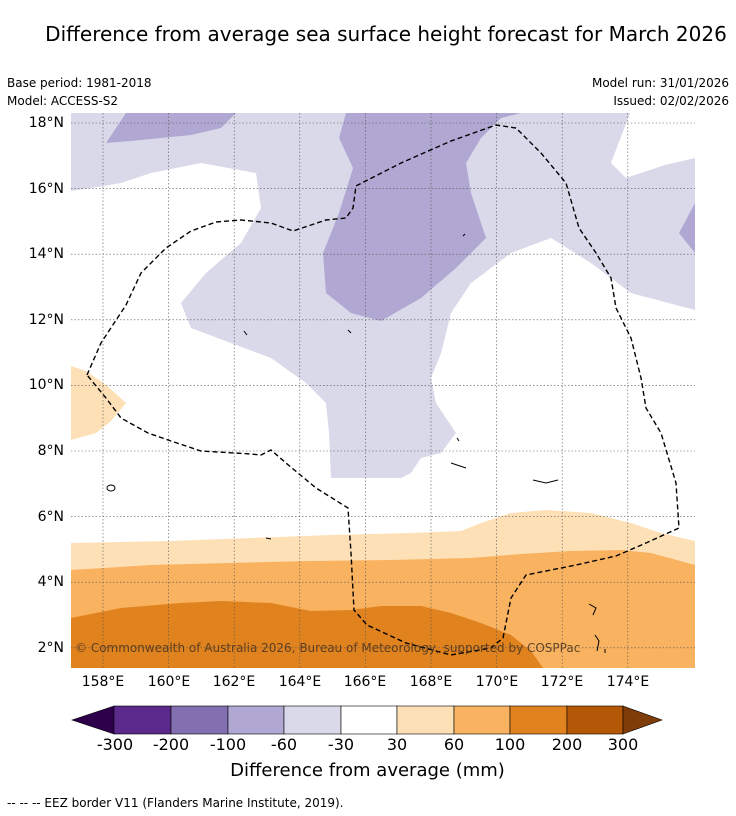  I want to click on contour-neg60-region-central, so click(422, 217).